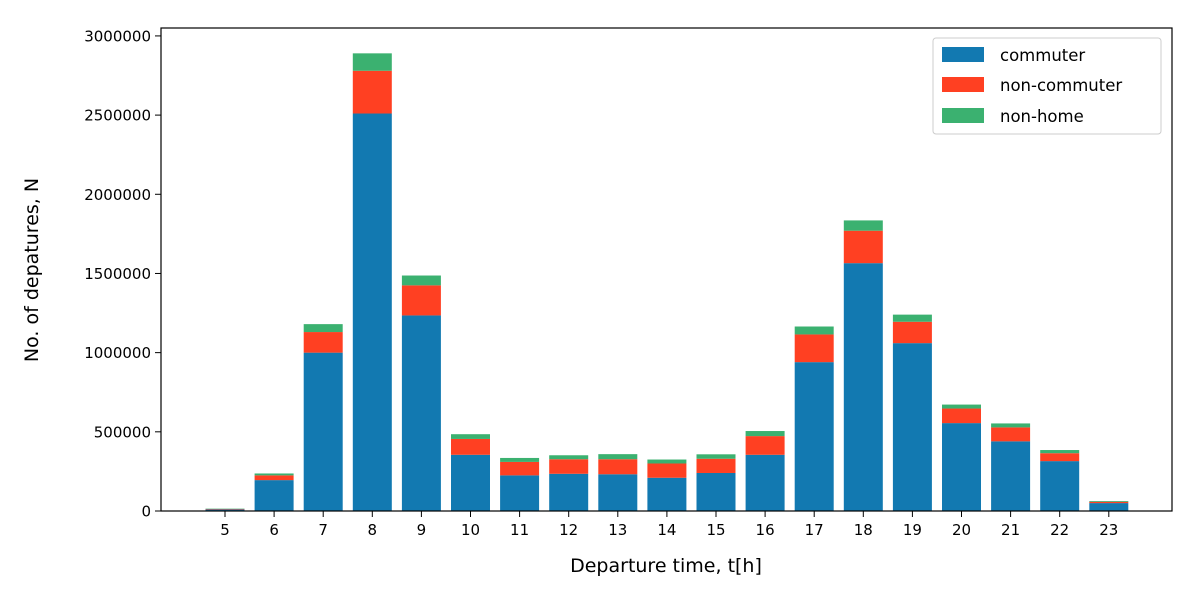 This screenshot has height=600, width=1200. Describe the element at coordinates (666, 566) in the screenshot. I see `x-axis-title: Departure time, t[h]` at that location.